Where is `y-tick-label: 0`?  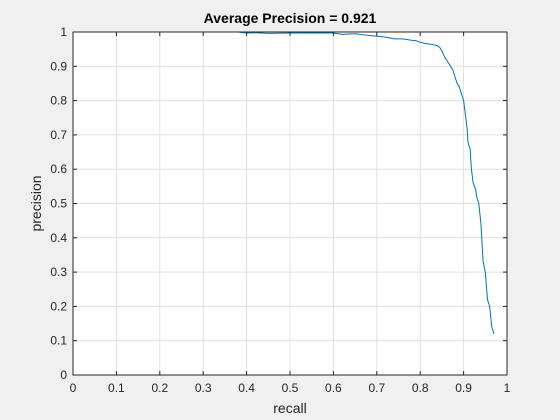
y-tick-label: 0 is located at coordinates (63, 375).